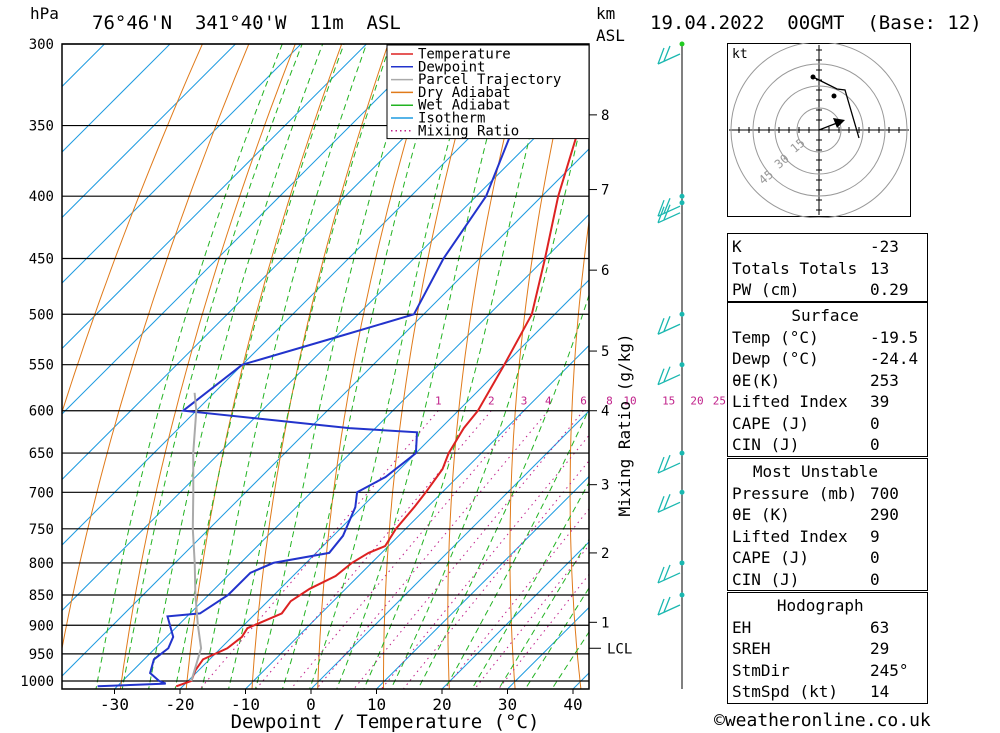 The height and width of the screenshot is (733, 1000). I want to click on datetime-title: 19.04.2022 00GMT (Base: 12), so click(816, 23).